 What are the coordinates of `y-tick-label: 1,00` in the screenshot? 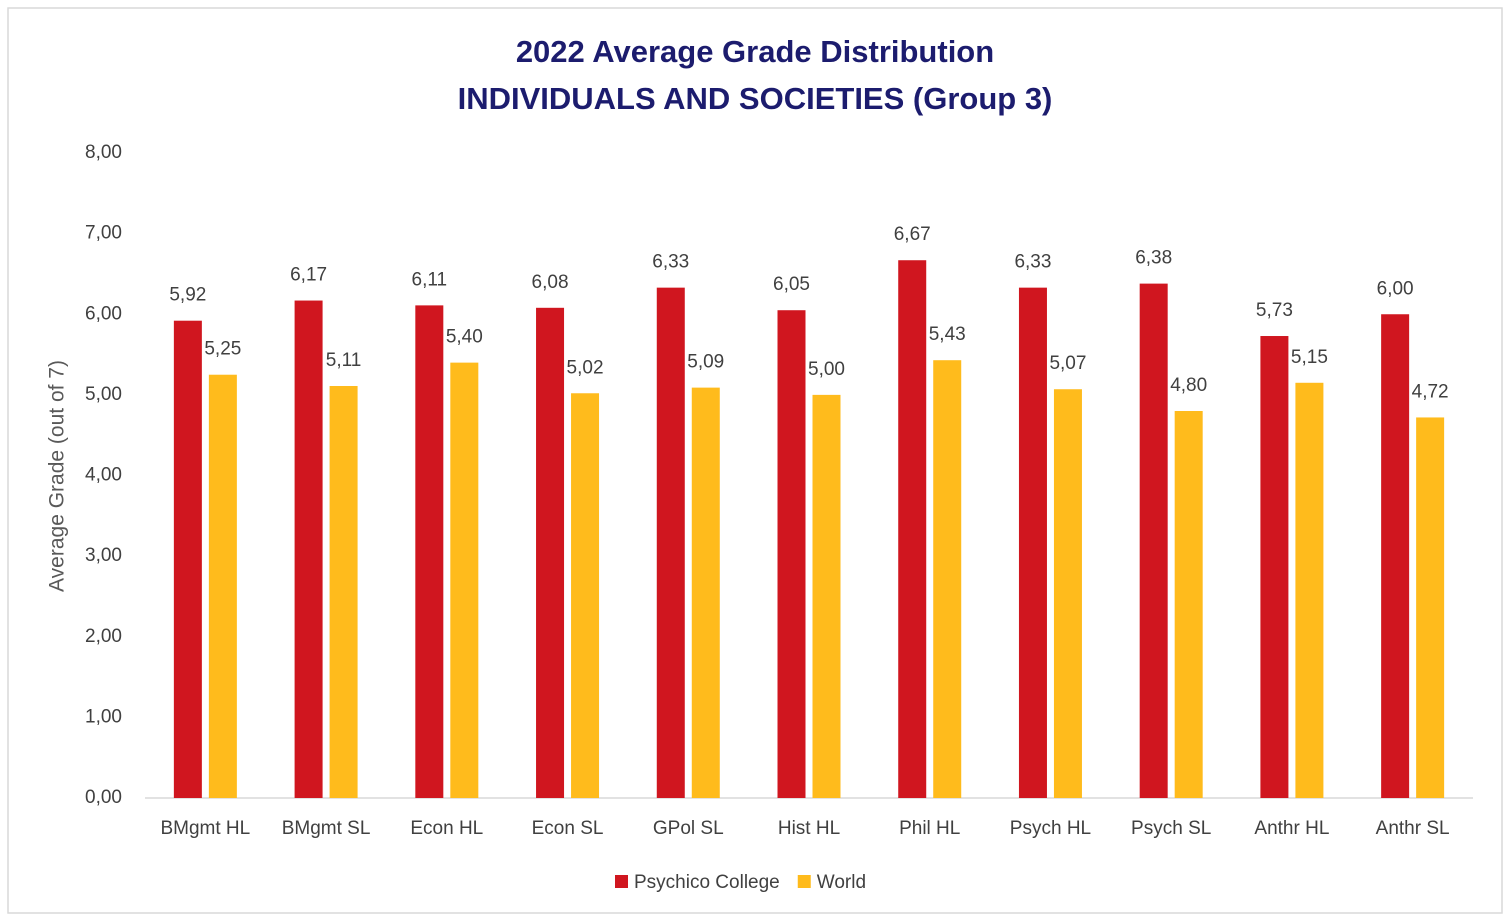 It's located at (103, 716).